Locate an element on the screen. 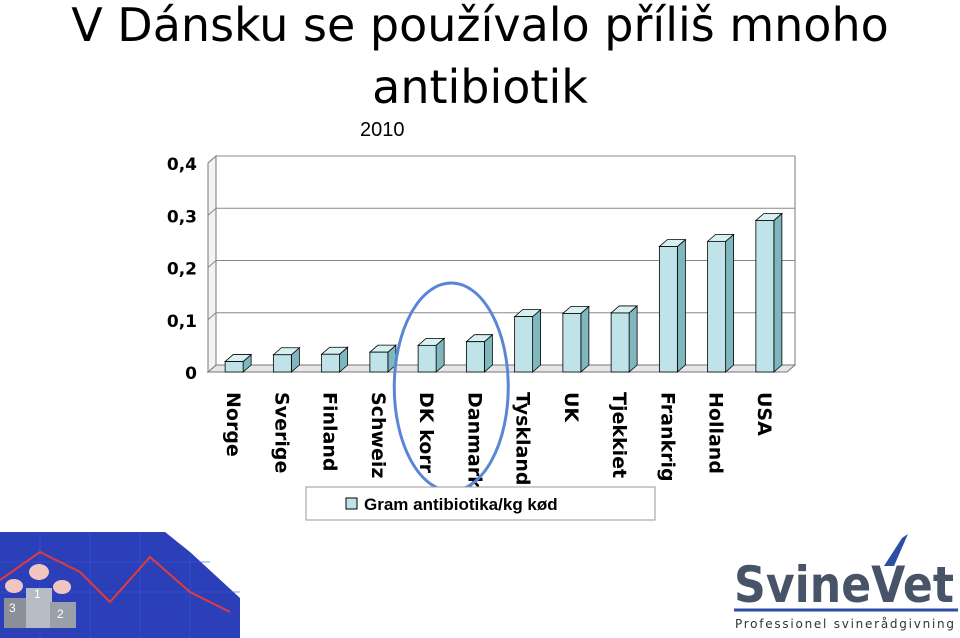 The width and height of the screenshot is (960, 638). x-tick-label: Danmark is located at coordinates (474, 440).